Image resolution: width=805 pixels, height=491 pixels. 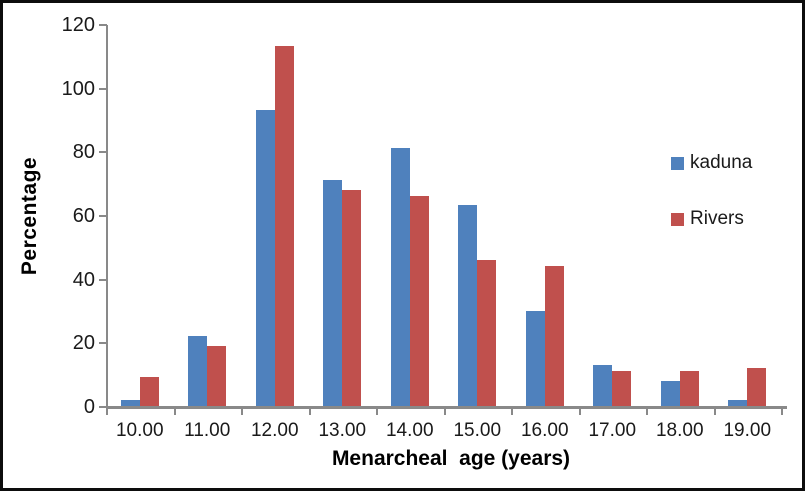 What do you see at coordinates (544, 430) in the screenshot?
I see `x-tick-label: 16.00` at bounding box center [544, 430].